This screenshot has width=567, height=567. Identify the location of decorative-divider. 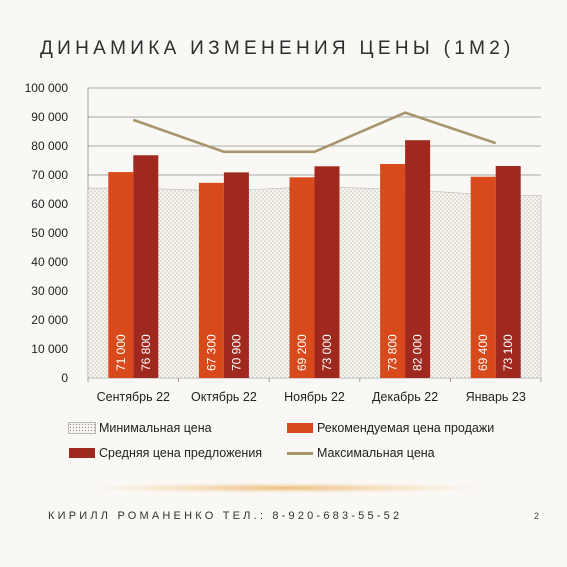
(285, 488).